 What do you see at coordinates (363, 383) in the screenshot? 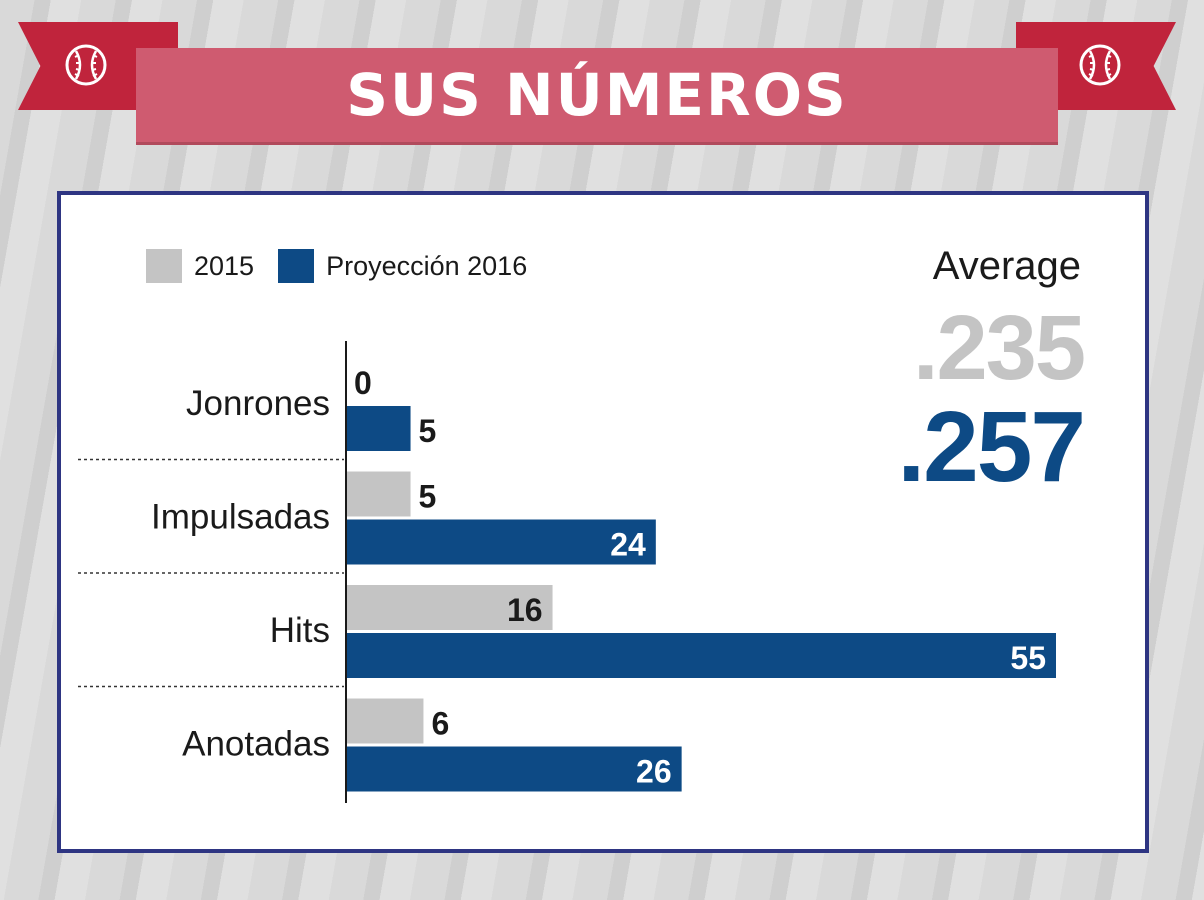
I see `data-label: 0` at bounding box center [363, 383].